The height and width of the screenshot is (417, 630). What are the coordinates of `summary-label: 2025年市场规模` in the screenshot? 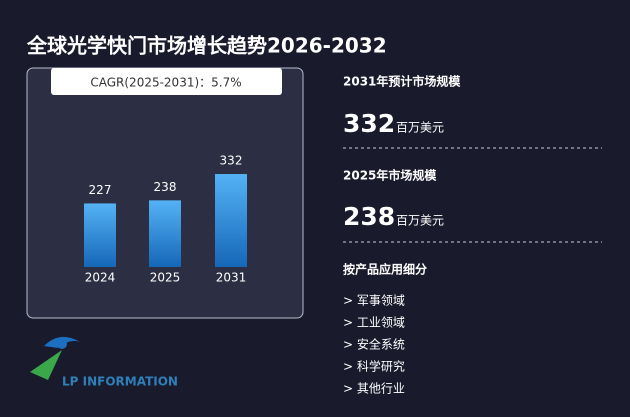 It's located at (390, 175).